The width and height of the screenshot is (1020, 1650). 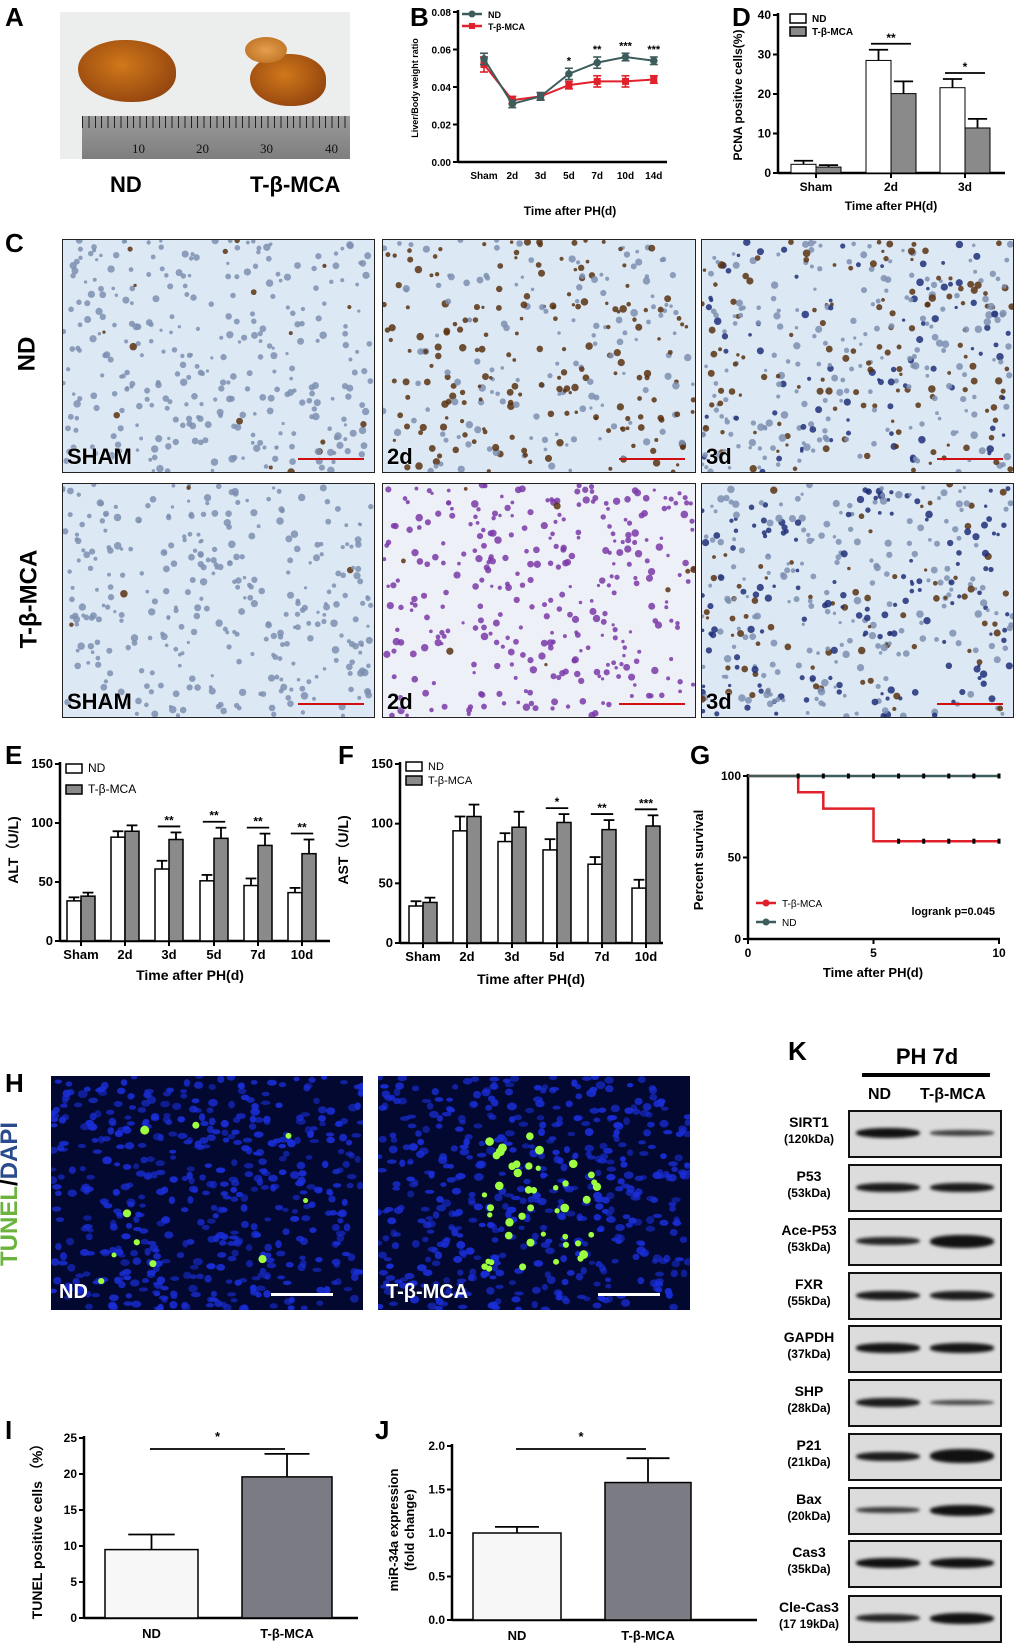 I want to click on scale-bar, so click(x=302, y=1294).